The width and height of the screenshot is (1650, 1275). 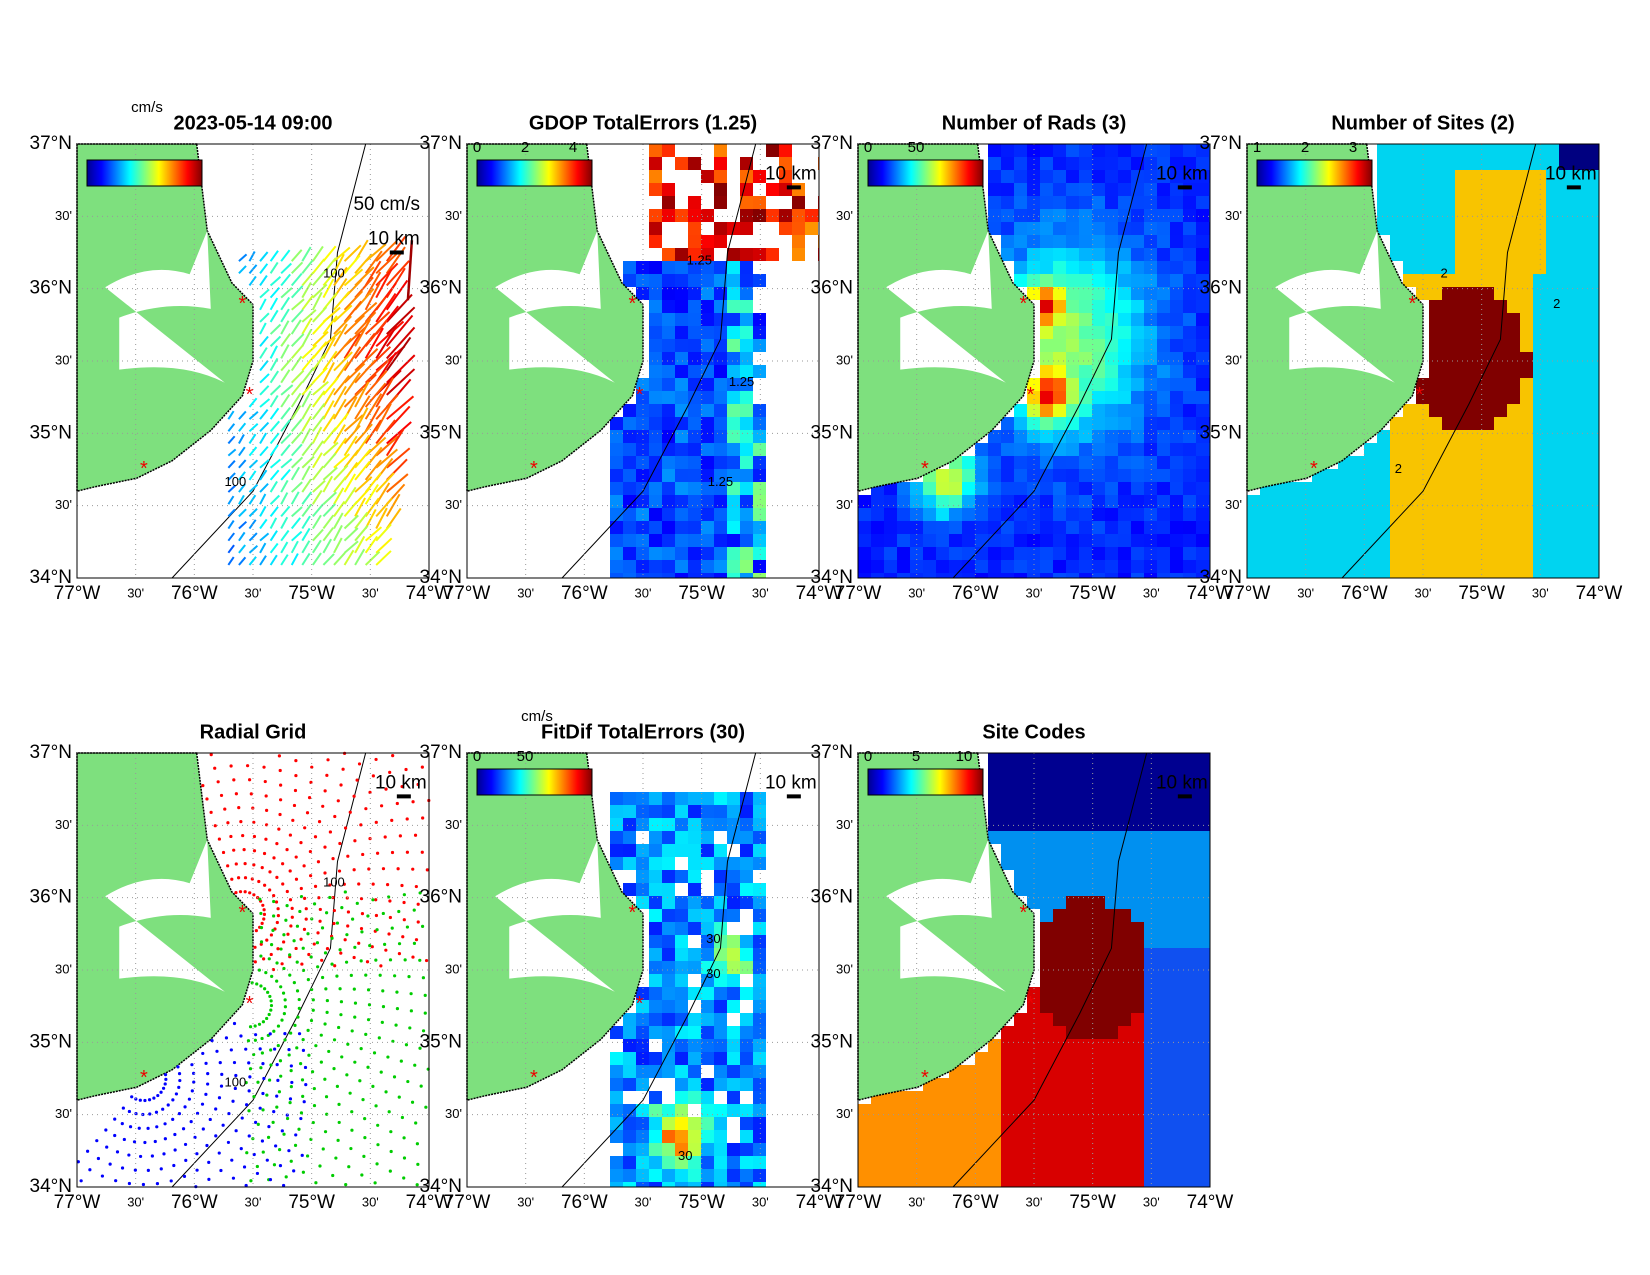 What do you see at coordinates (525, 147) in the screenshot?
I see `colorbar-tick-label: 2` at bounding box center [525, 147].